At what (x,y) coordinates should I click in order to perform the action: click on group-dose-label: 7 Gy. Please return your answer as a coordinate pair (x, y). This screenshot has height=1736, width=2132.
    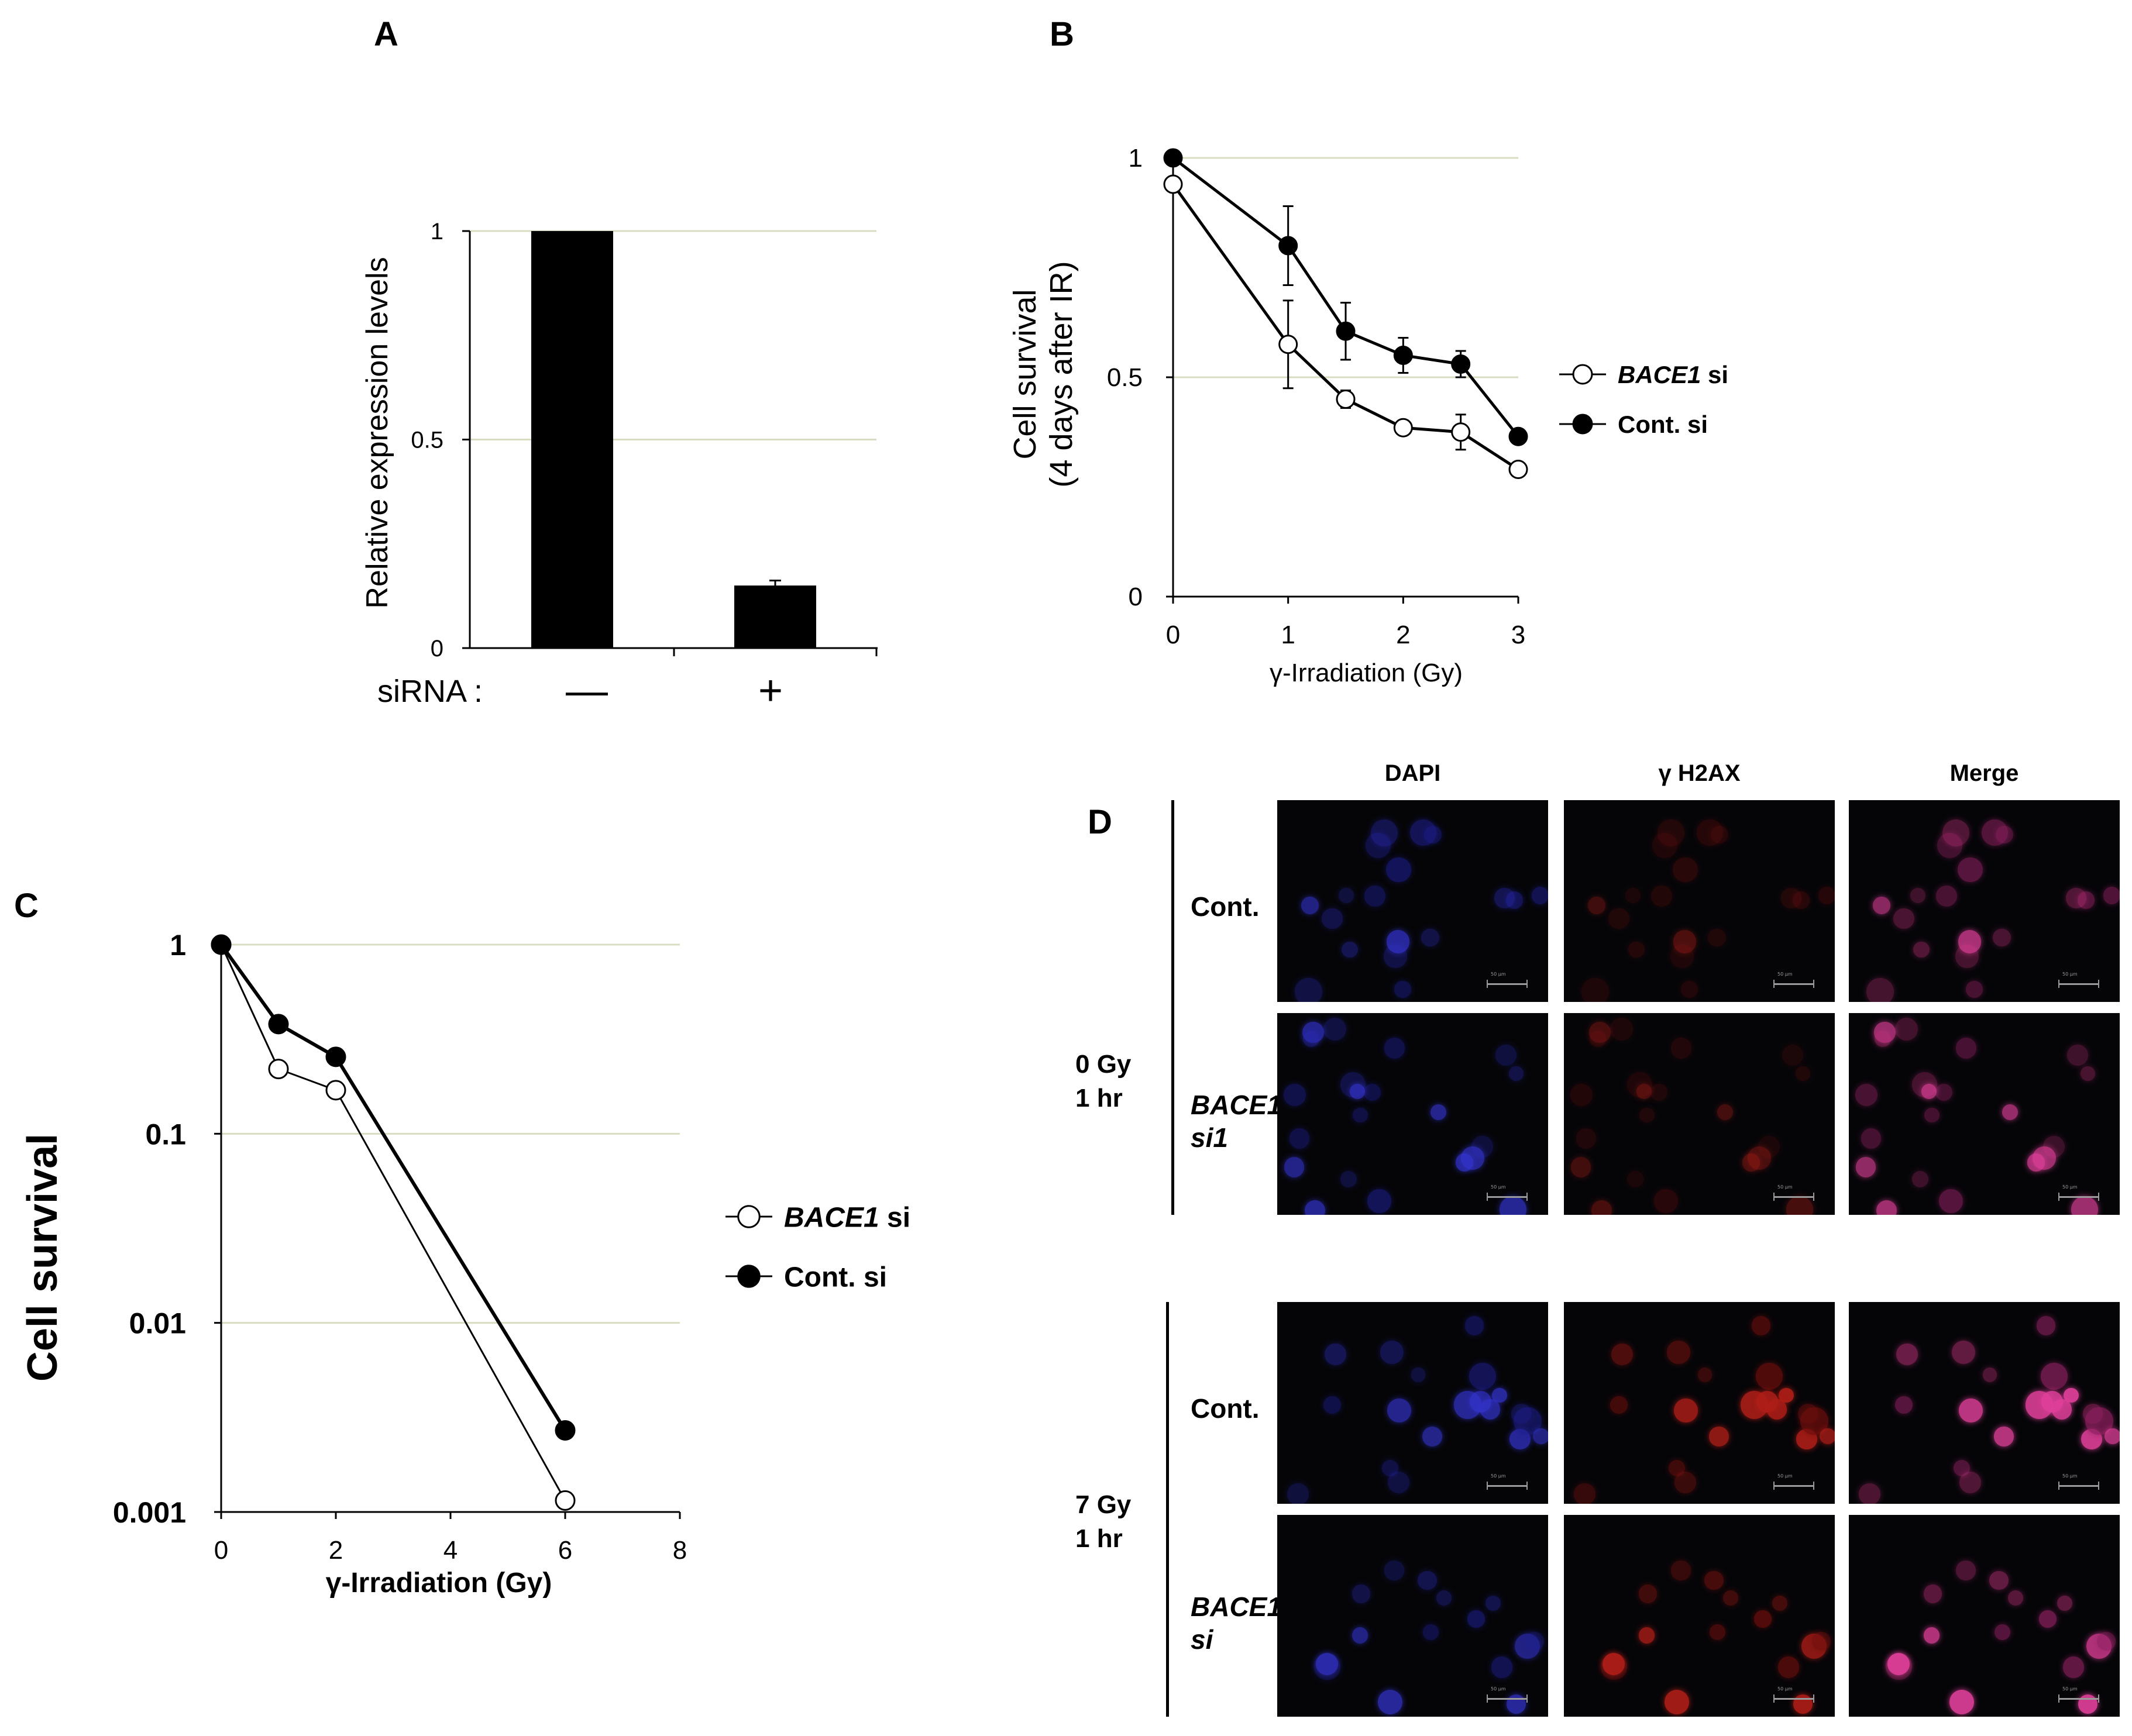
    Looking at the image, I should click on (1103, 1504).